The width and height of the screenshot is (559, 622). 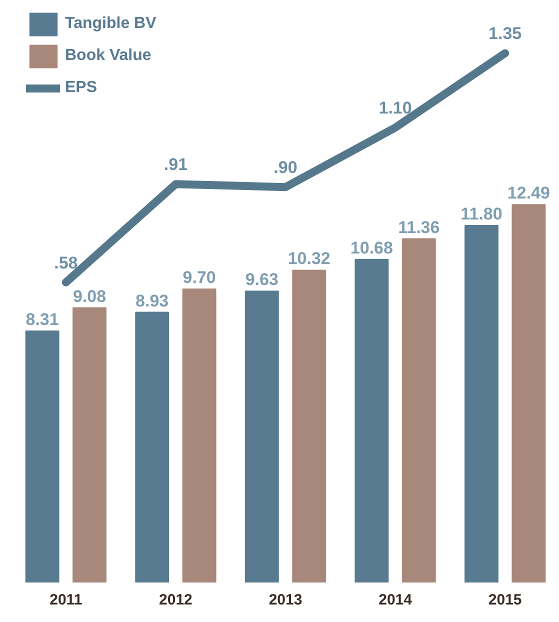 I want to click on data-label: 9.63, so click(x=261, y=280).